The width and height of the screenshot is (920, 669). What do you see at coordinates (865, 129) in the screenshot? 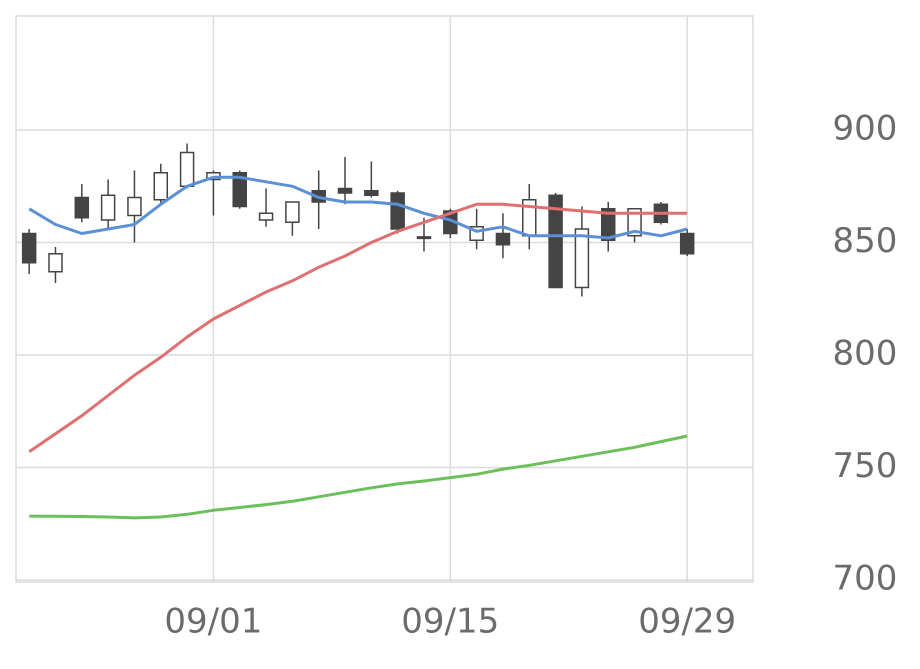
I see `y-tick-label: 900` at bounding box center [865, 129].